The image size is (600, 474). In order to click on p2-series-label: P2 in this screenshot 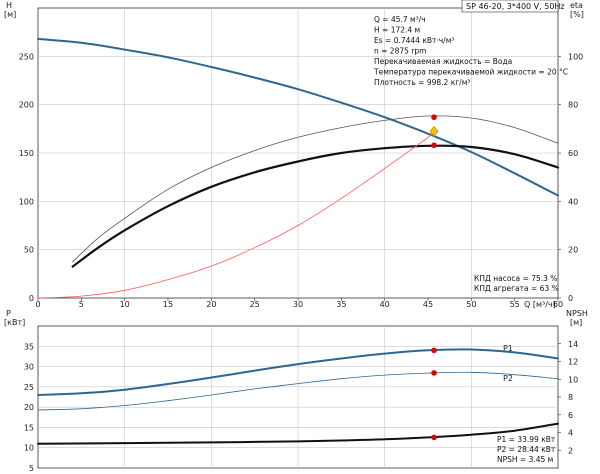, I will do `click(508, 378)`.